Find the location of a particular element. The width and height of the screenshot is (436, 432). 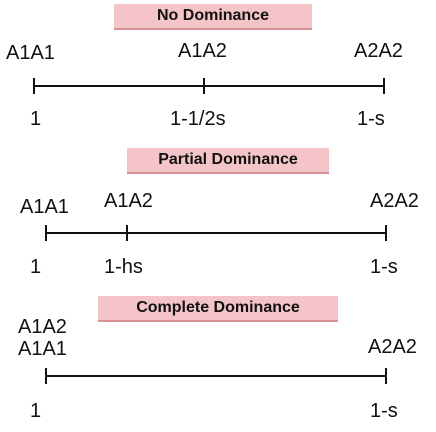

genotype-left-top: A1A2 is located at coordinates (42, 327).